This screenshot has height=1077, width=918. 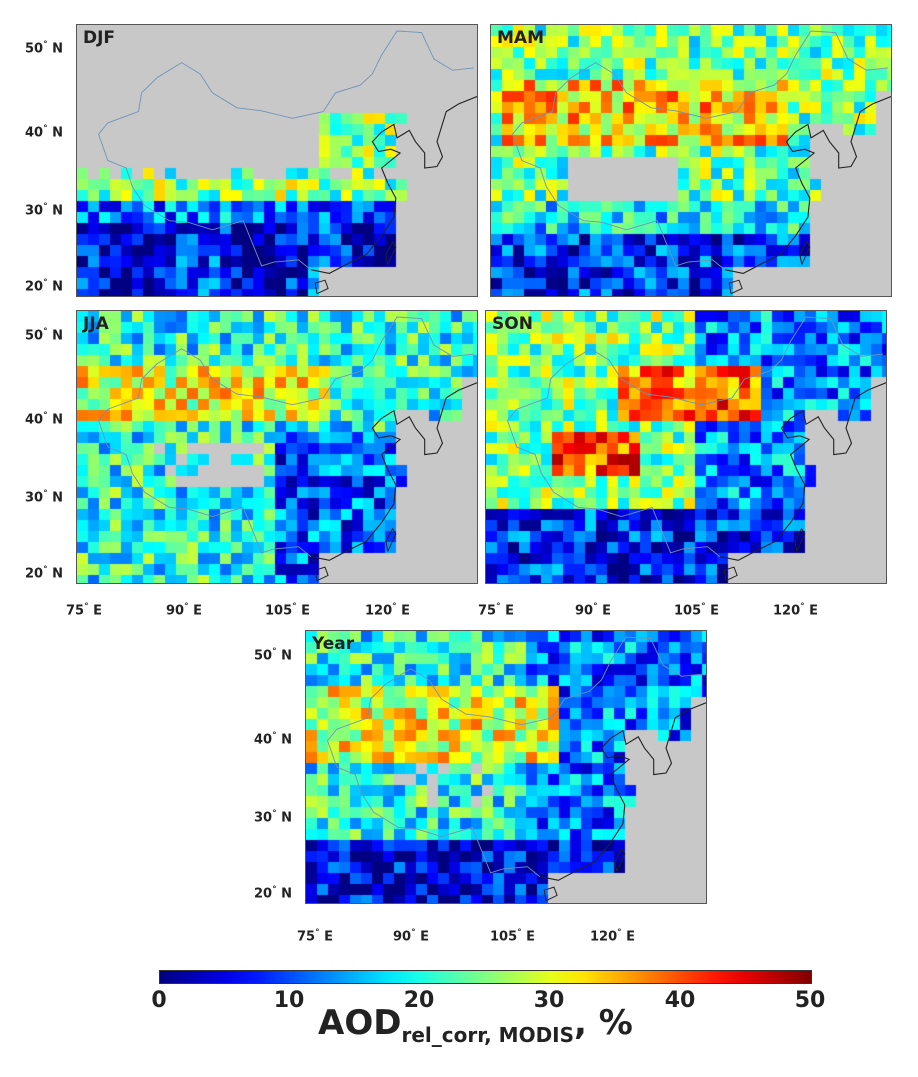 What do you see at coordinates (496, 610) in the screenshot?
I see `lon-label-75e-right: 75° E` at bounding box center [496, 610].